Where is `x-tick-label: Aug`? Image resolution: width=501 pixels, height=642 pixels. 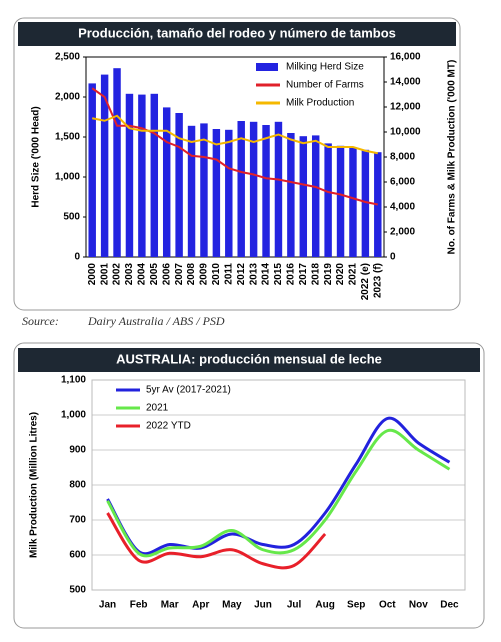
x-tick-label: Aug is located at coordinates (324, 605).